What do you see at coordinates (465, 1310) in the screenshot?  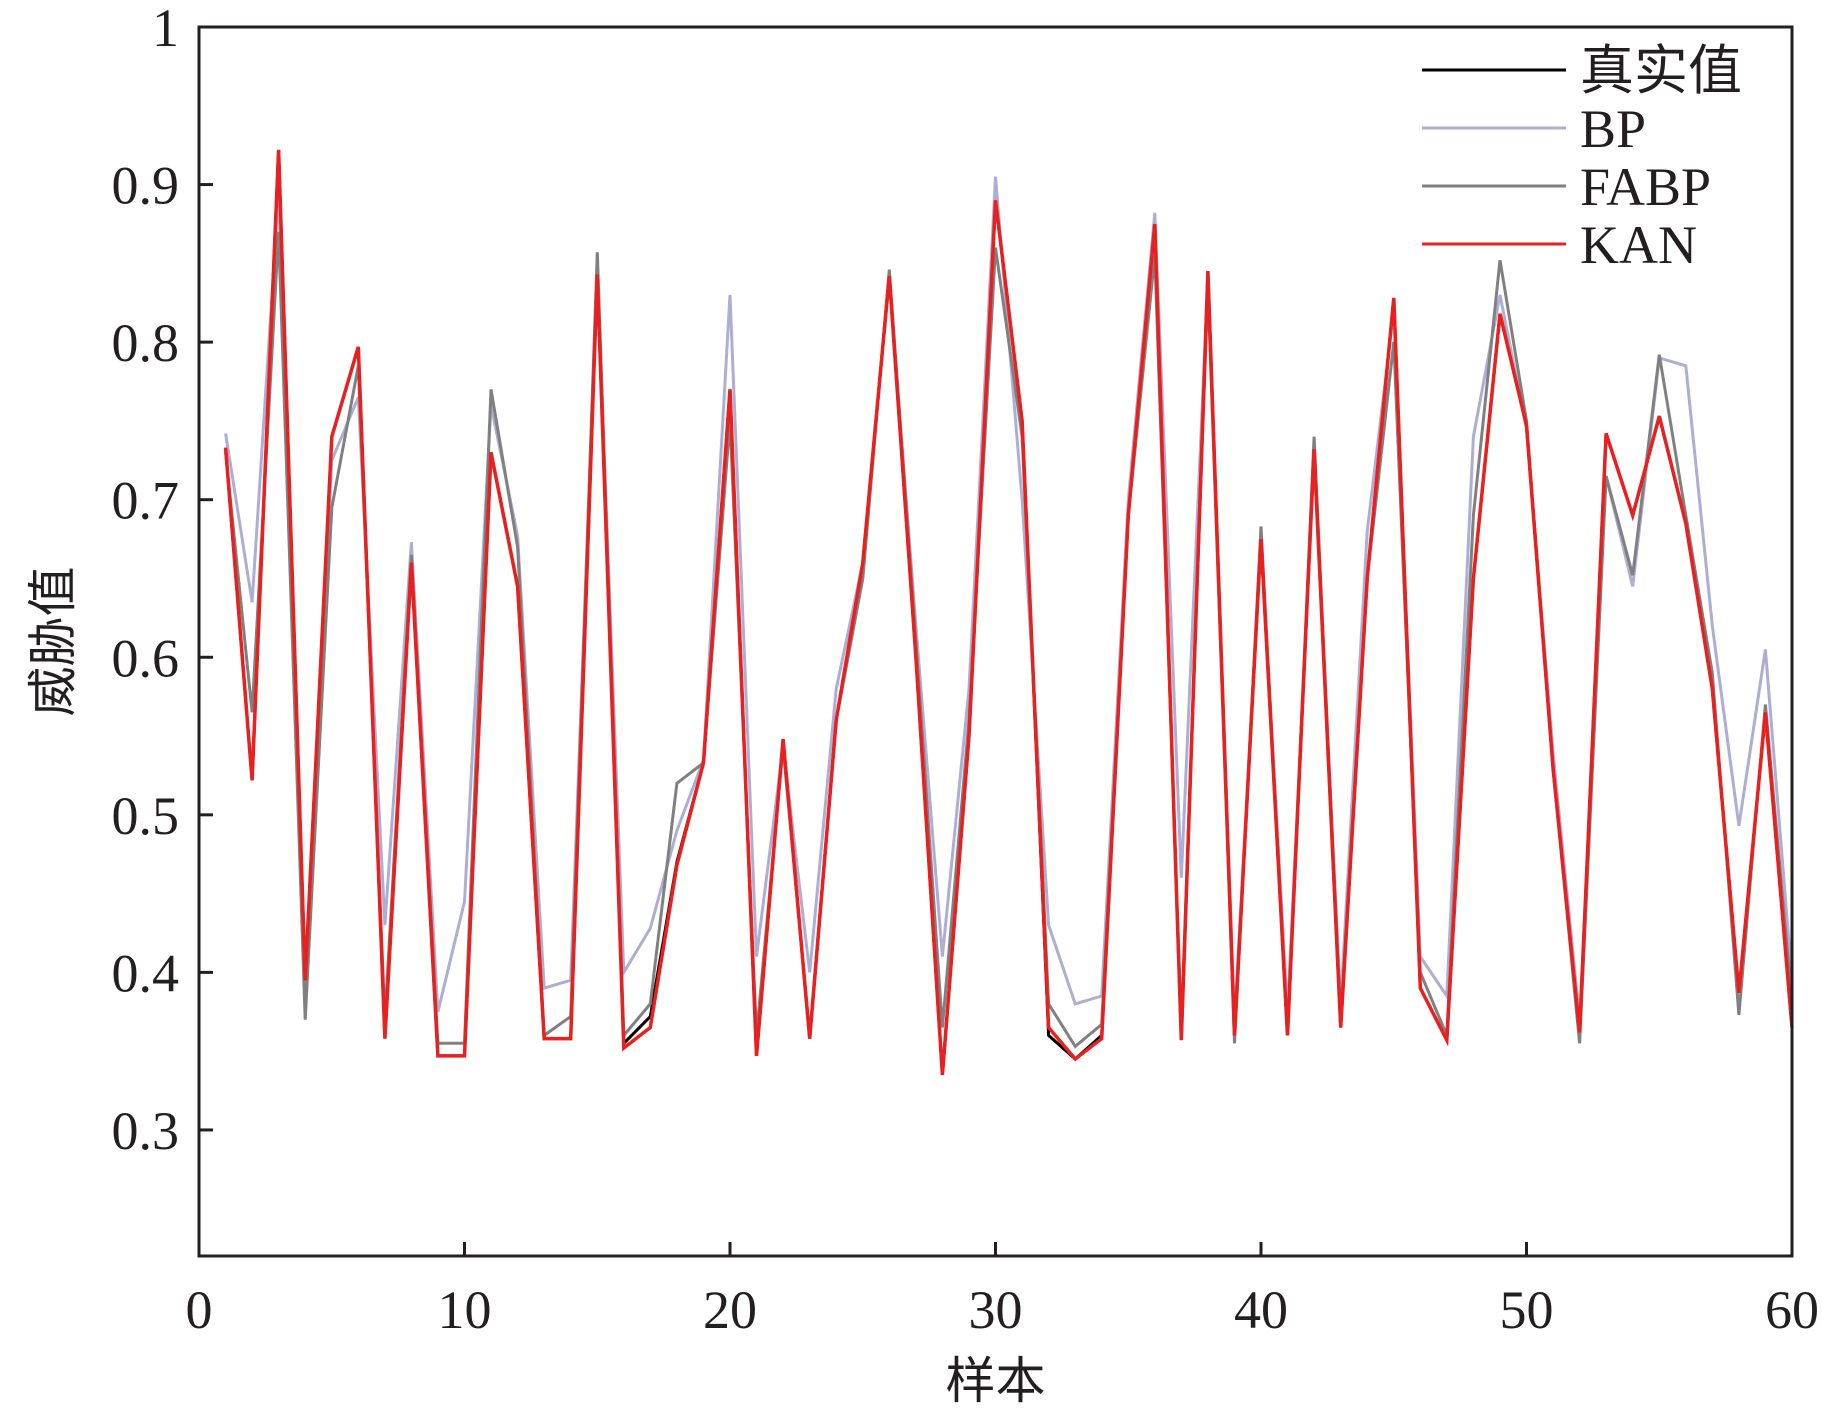 I see `x-tick-label: 10` at bounding box center [465, 1310].